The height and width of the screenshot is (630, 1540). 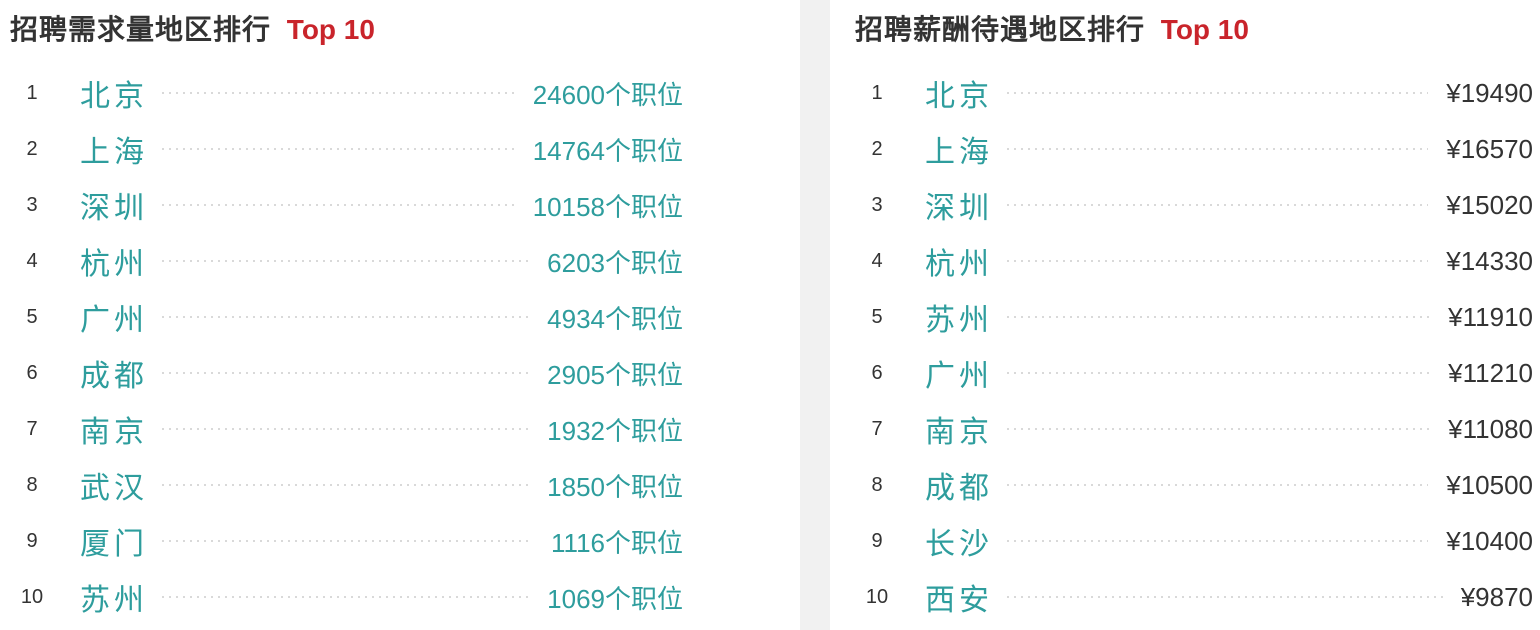 I want to click on panel-divider, so click(x=815, y=315).